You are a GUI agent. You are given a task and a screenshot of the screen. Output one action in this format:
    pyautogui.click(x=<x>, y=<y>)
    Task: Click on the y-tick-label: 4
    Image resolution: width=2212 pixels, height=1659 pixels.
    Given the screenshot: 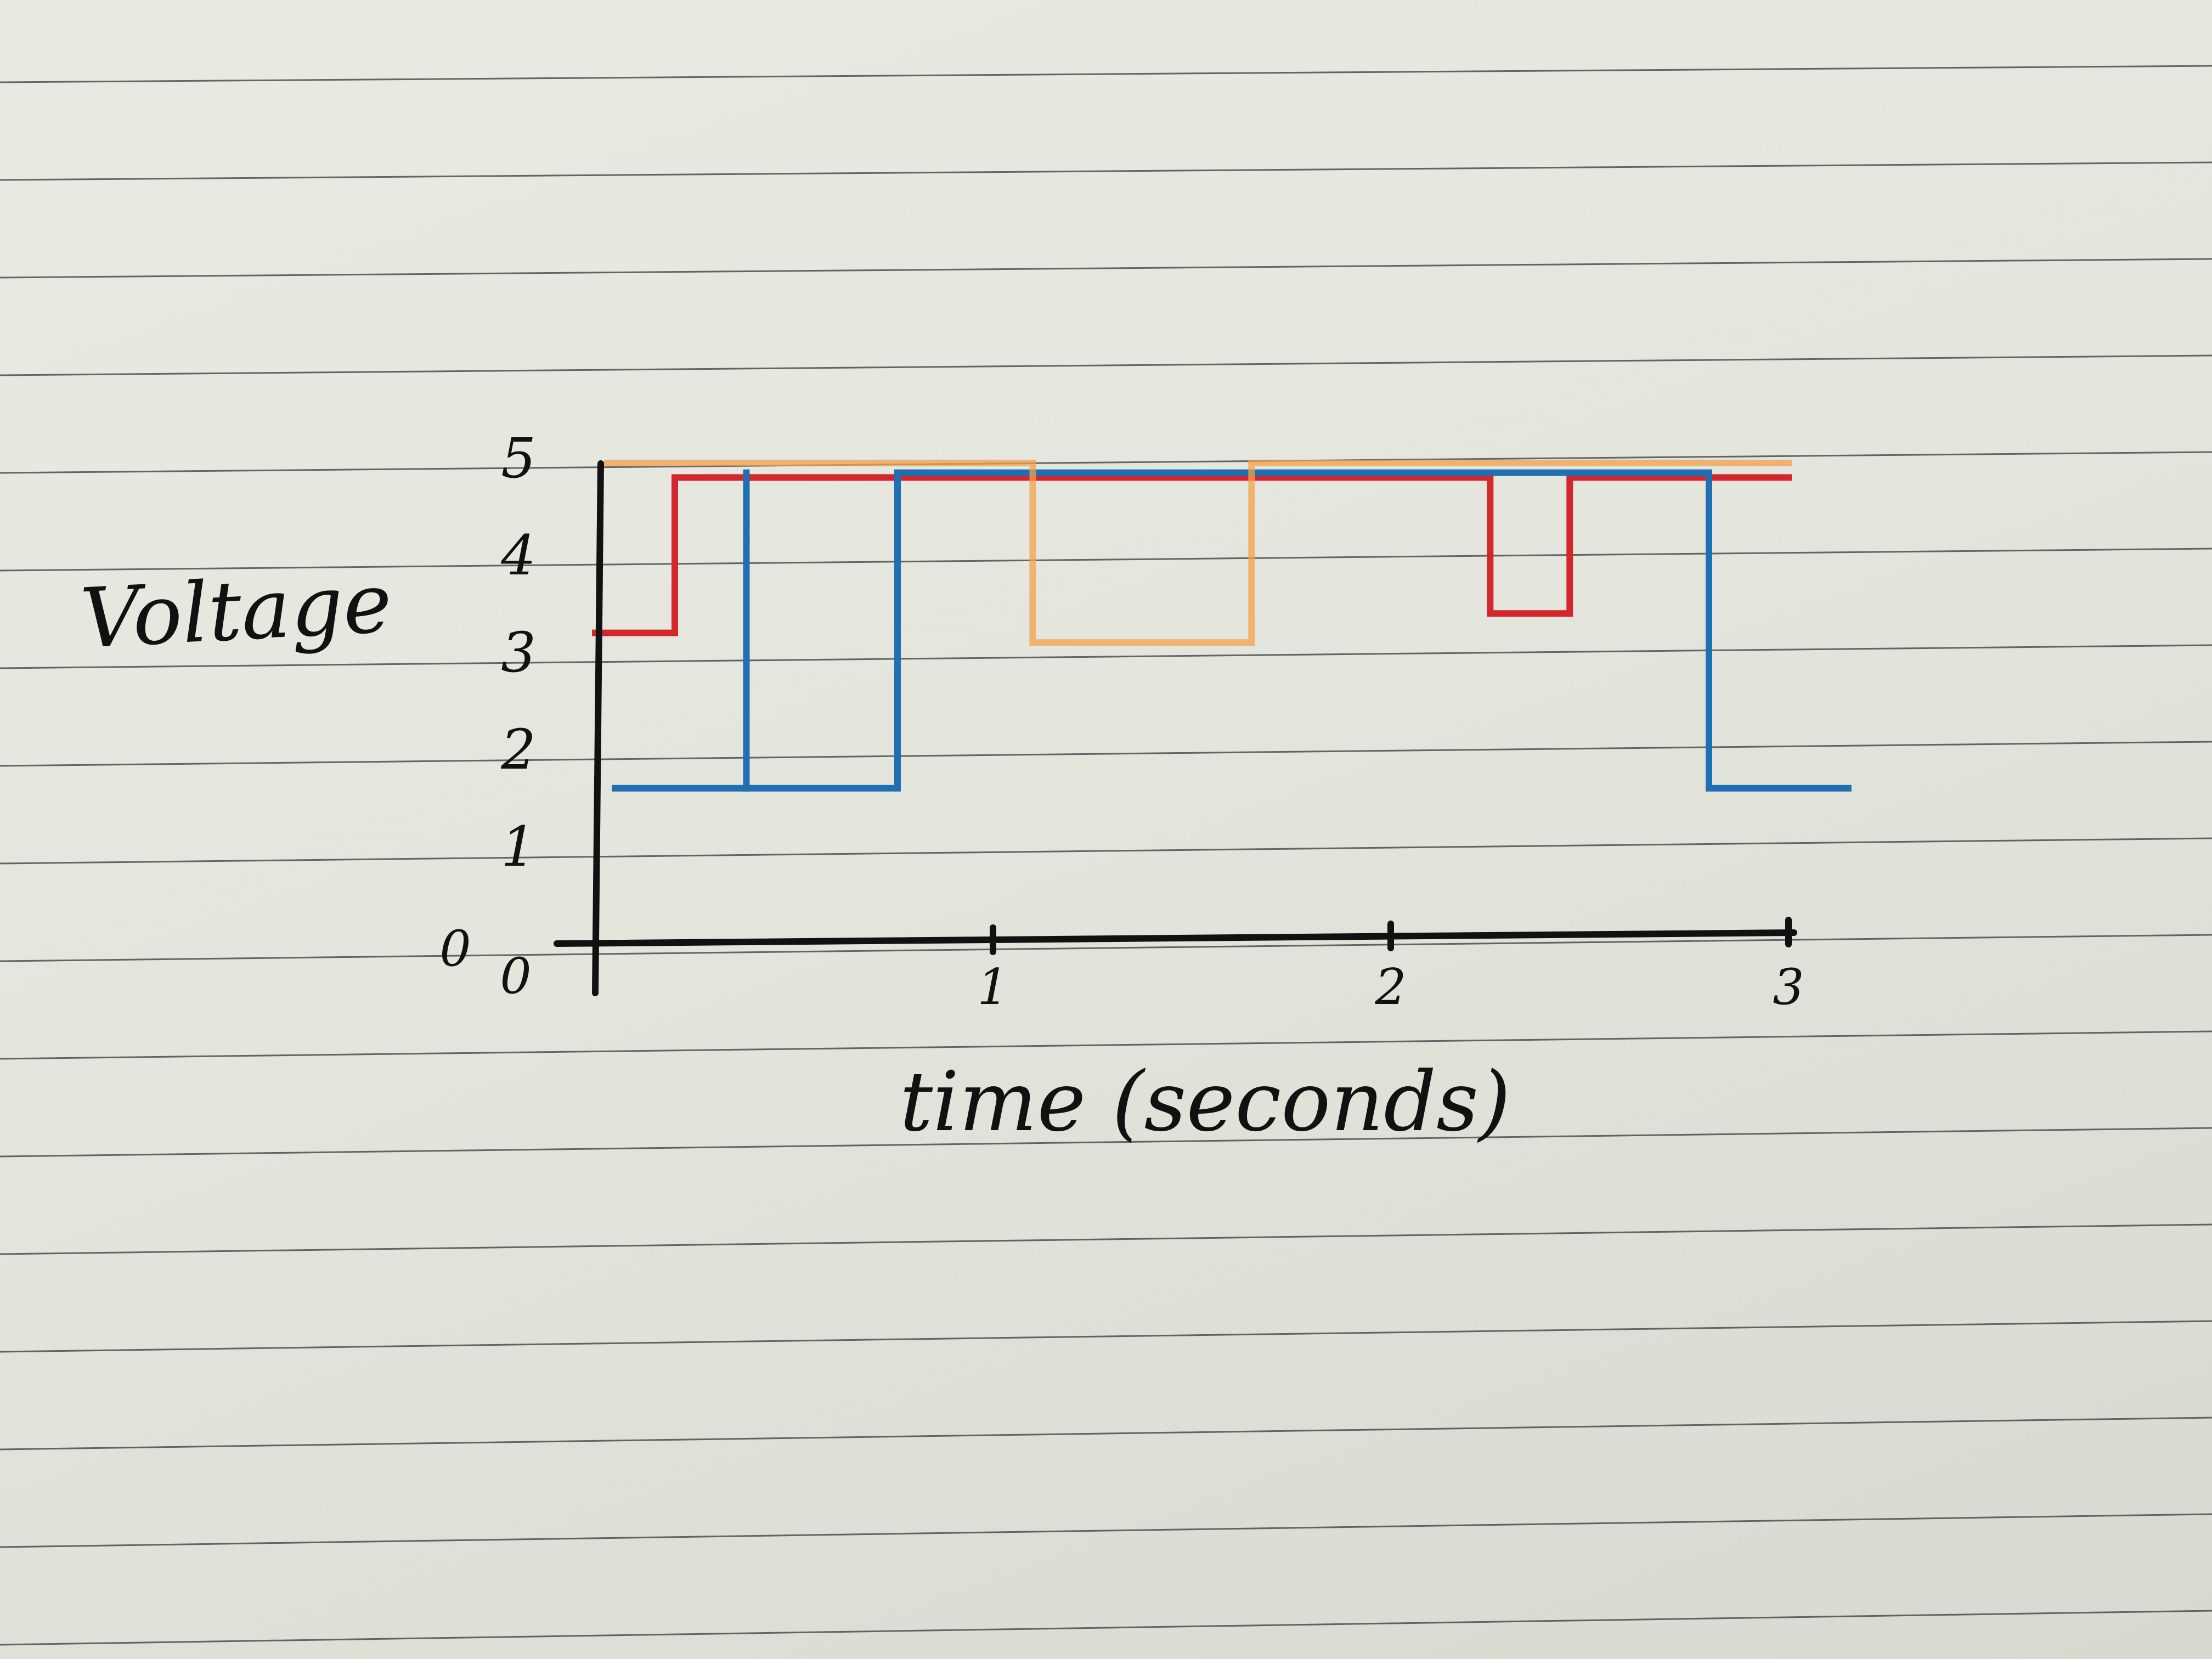 What is the action you would take?
    pyautogui.click(x=518, y=555)
    